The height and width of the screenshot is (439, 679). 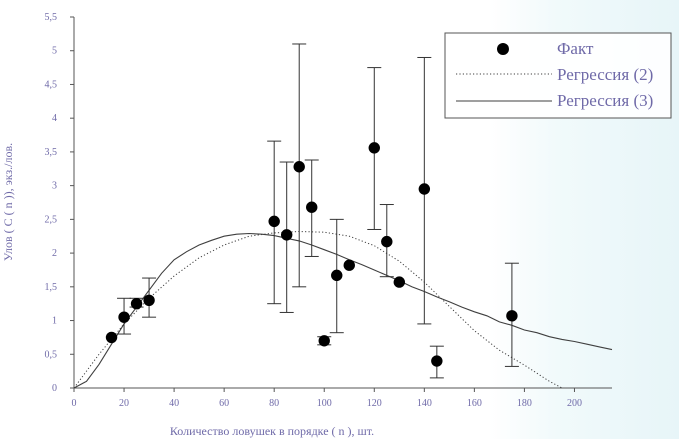 I want to click on legend-regression-2-label: Регрессия (2), so click(x=605, y=74).